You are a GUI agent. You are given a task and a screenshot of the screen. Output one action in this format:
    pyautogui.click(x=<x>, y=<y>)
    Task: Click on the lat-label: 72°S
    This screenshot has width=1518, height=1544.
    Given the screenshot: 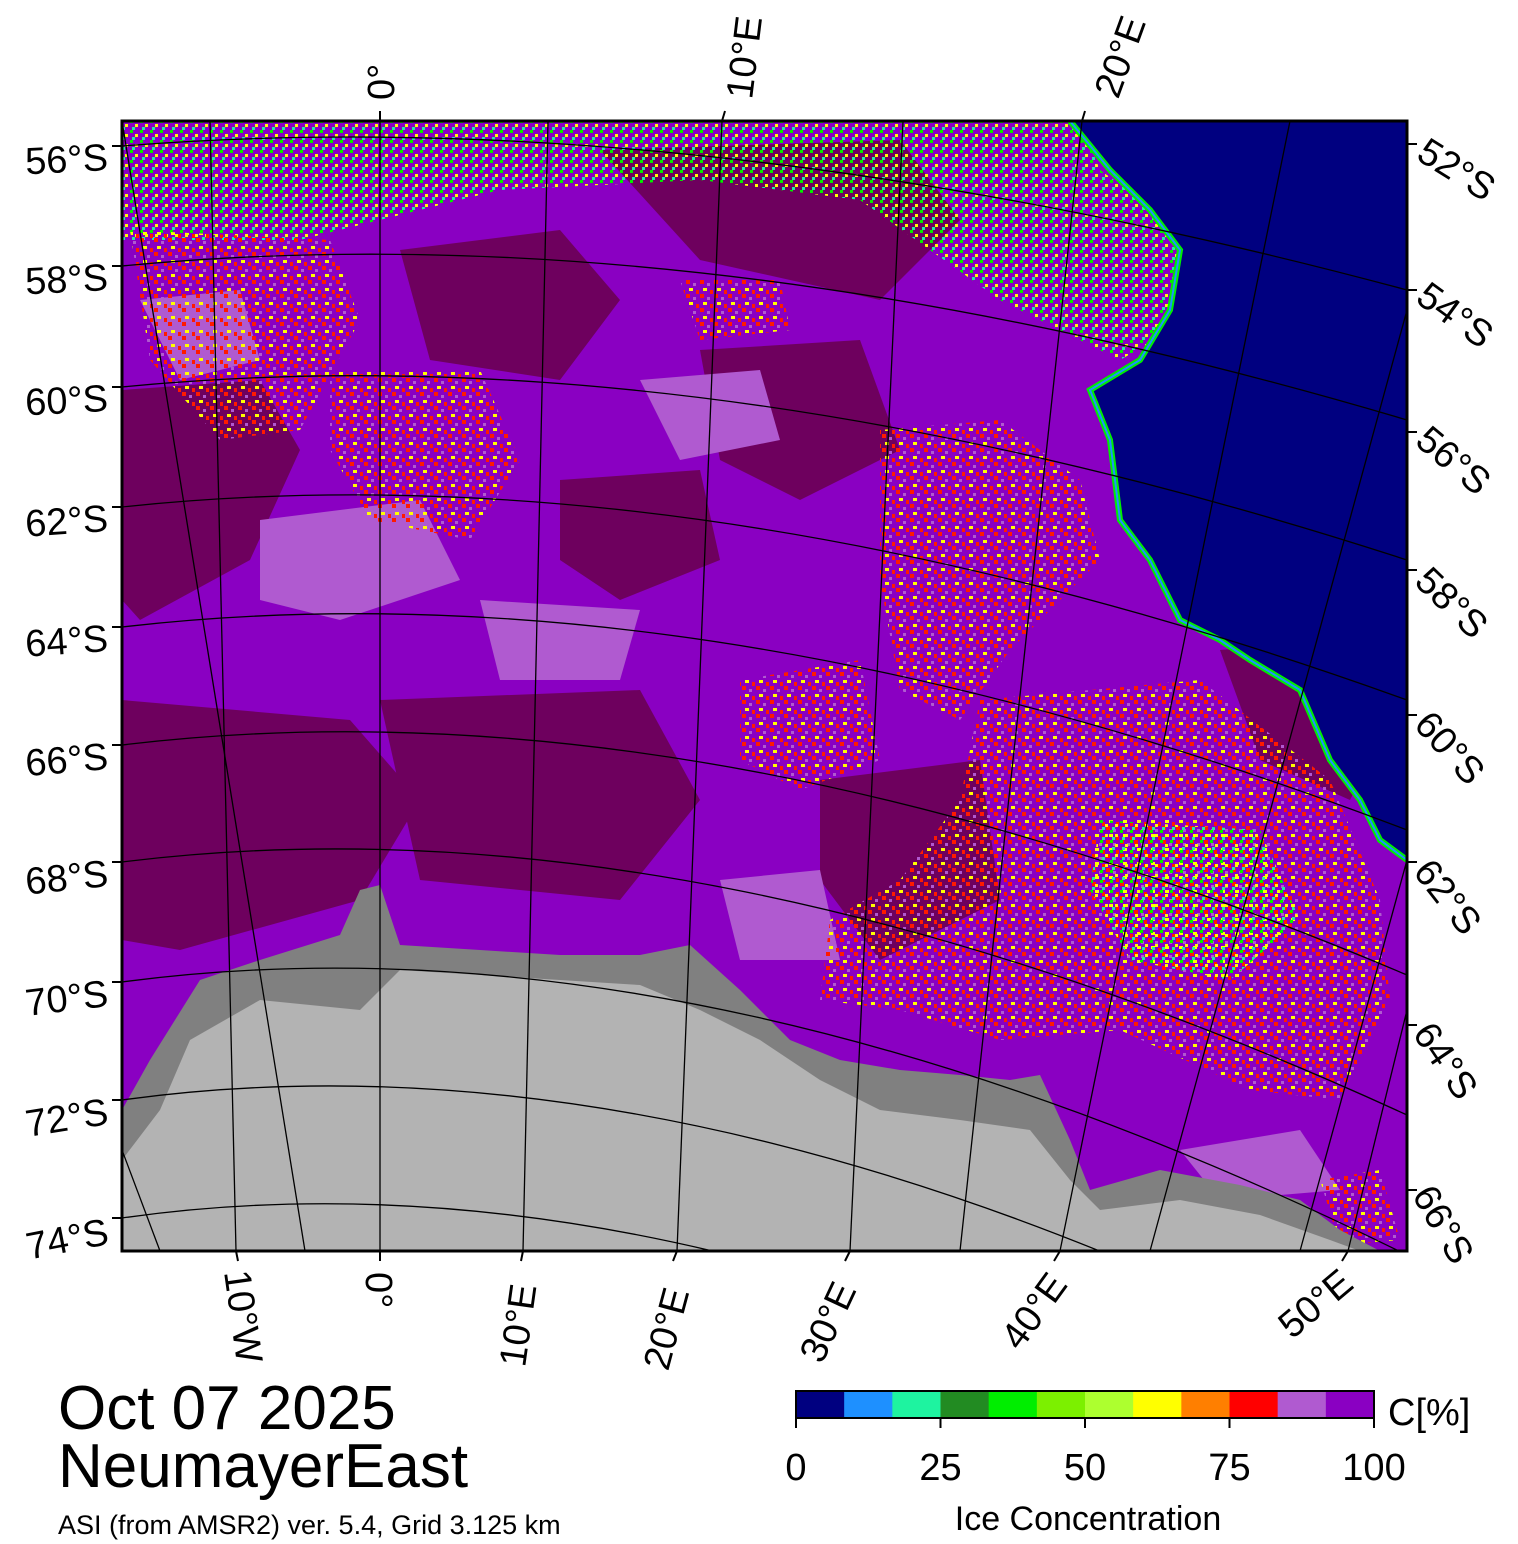 What is the action you would take?
    pyautogui.click(x=67, y=1118)
    